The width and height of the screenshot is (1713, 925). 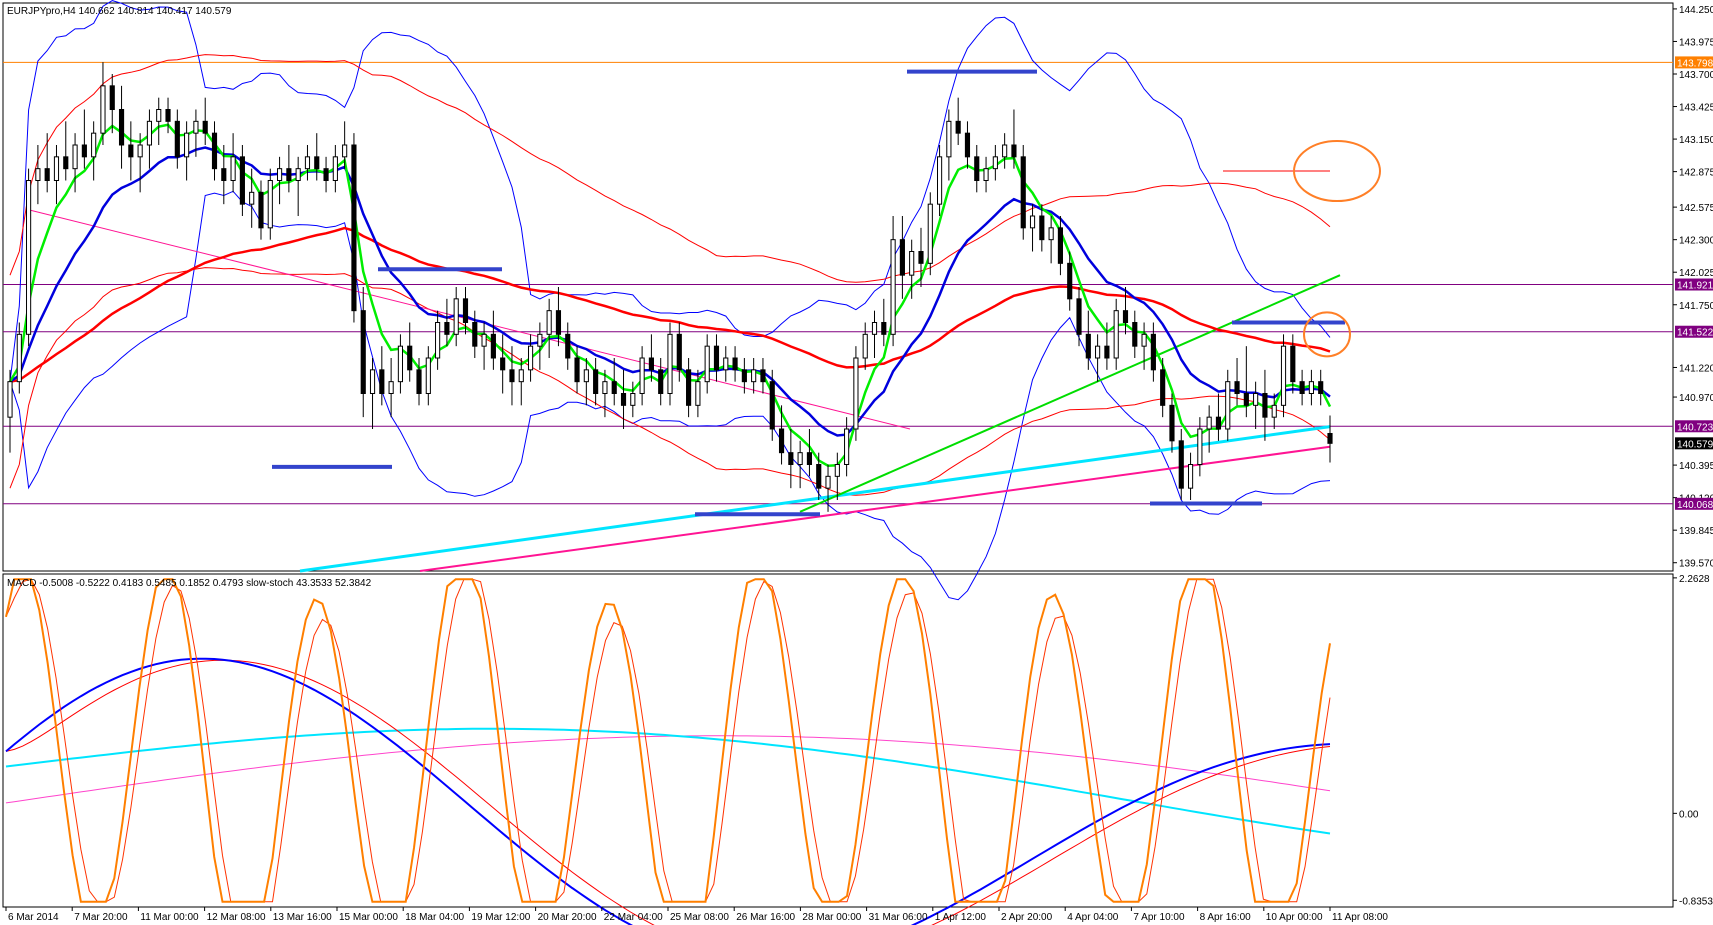 I want to click on time-tick-label: 15 Mar 00:00, so click(x=368, y=917).